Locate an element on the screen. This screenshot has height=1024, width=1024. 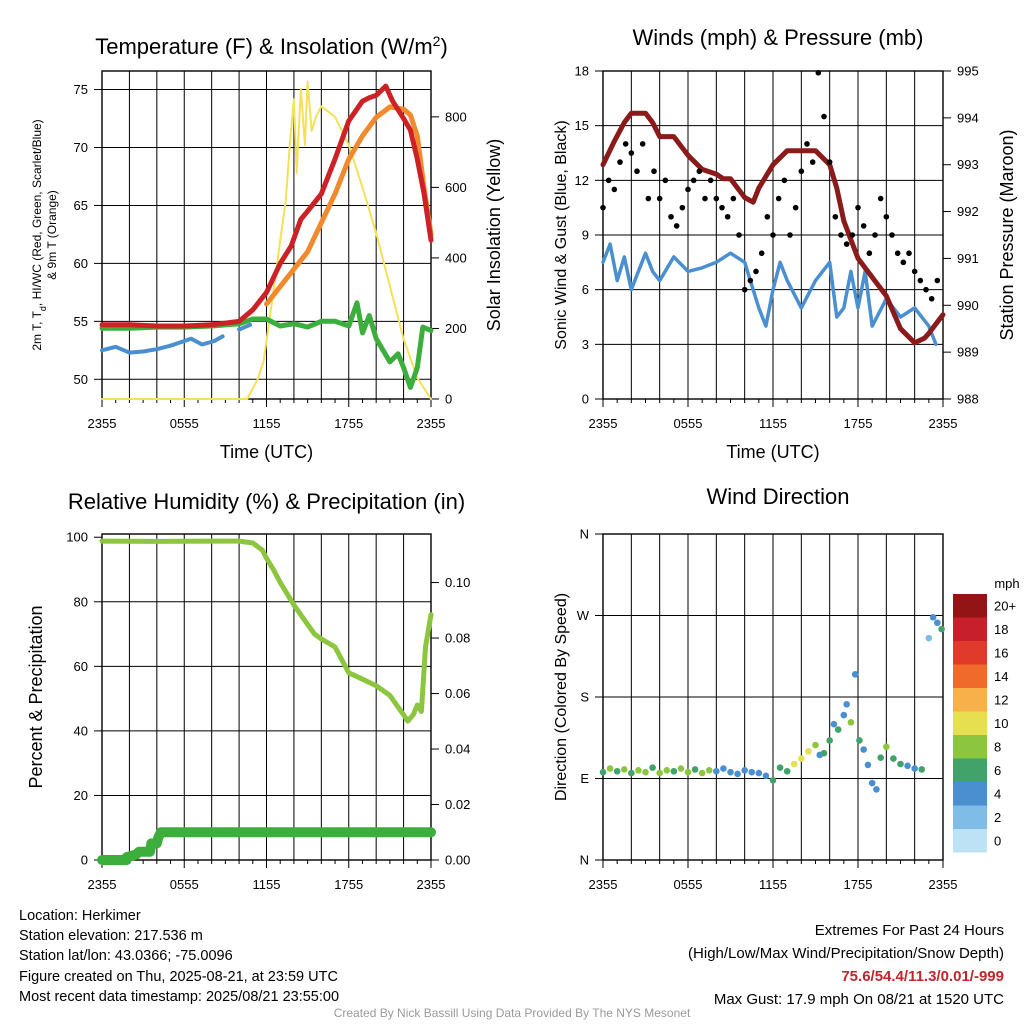
y-tick-label: 50 is located at coordinates (81, 379).